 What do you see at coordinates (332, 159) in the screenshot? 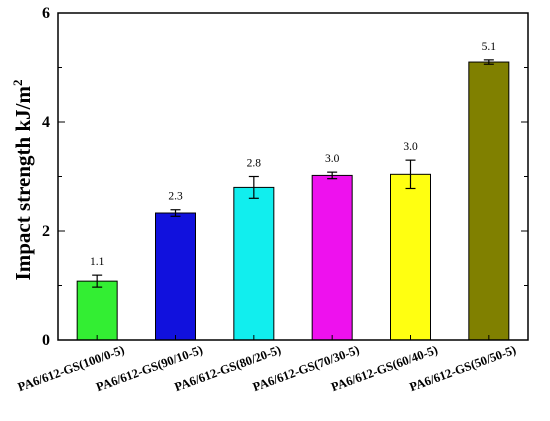
I see `data-label-4: 3.0` at bounding box center [332, 159].